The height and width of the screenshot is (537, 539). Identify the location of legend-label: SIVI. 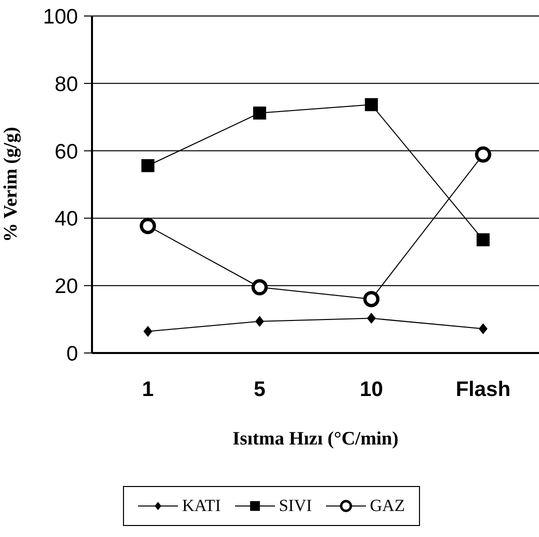
(295, 506).